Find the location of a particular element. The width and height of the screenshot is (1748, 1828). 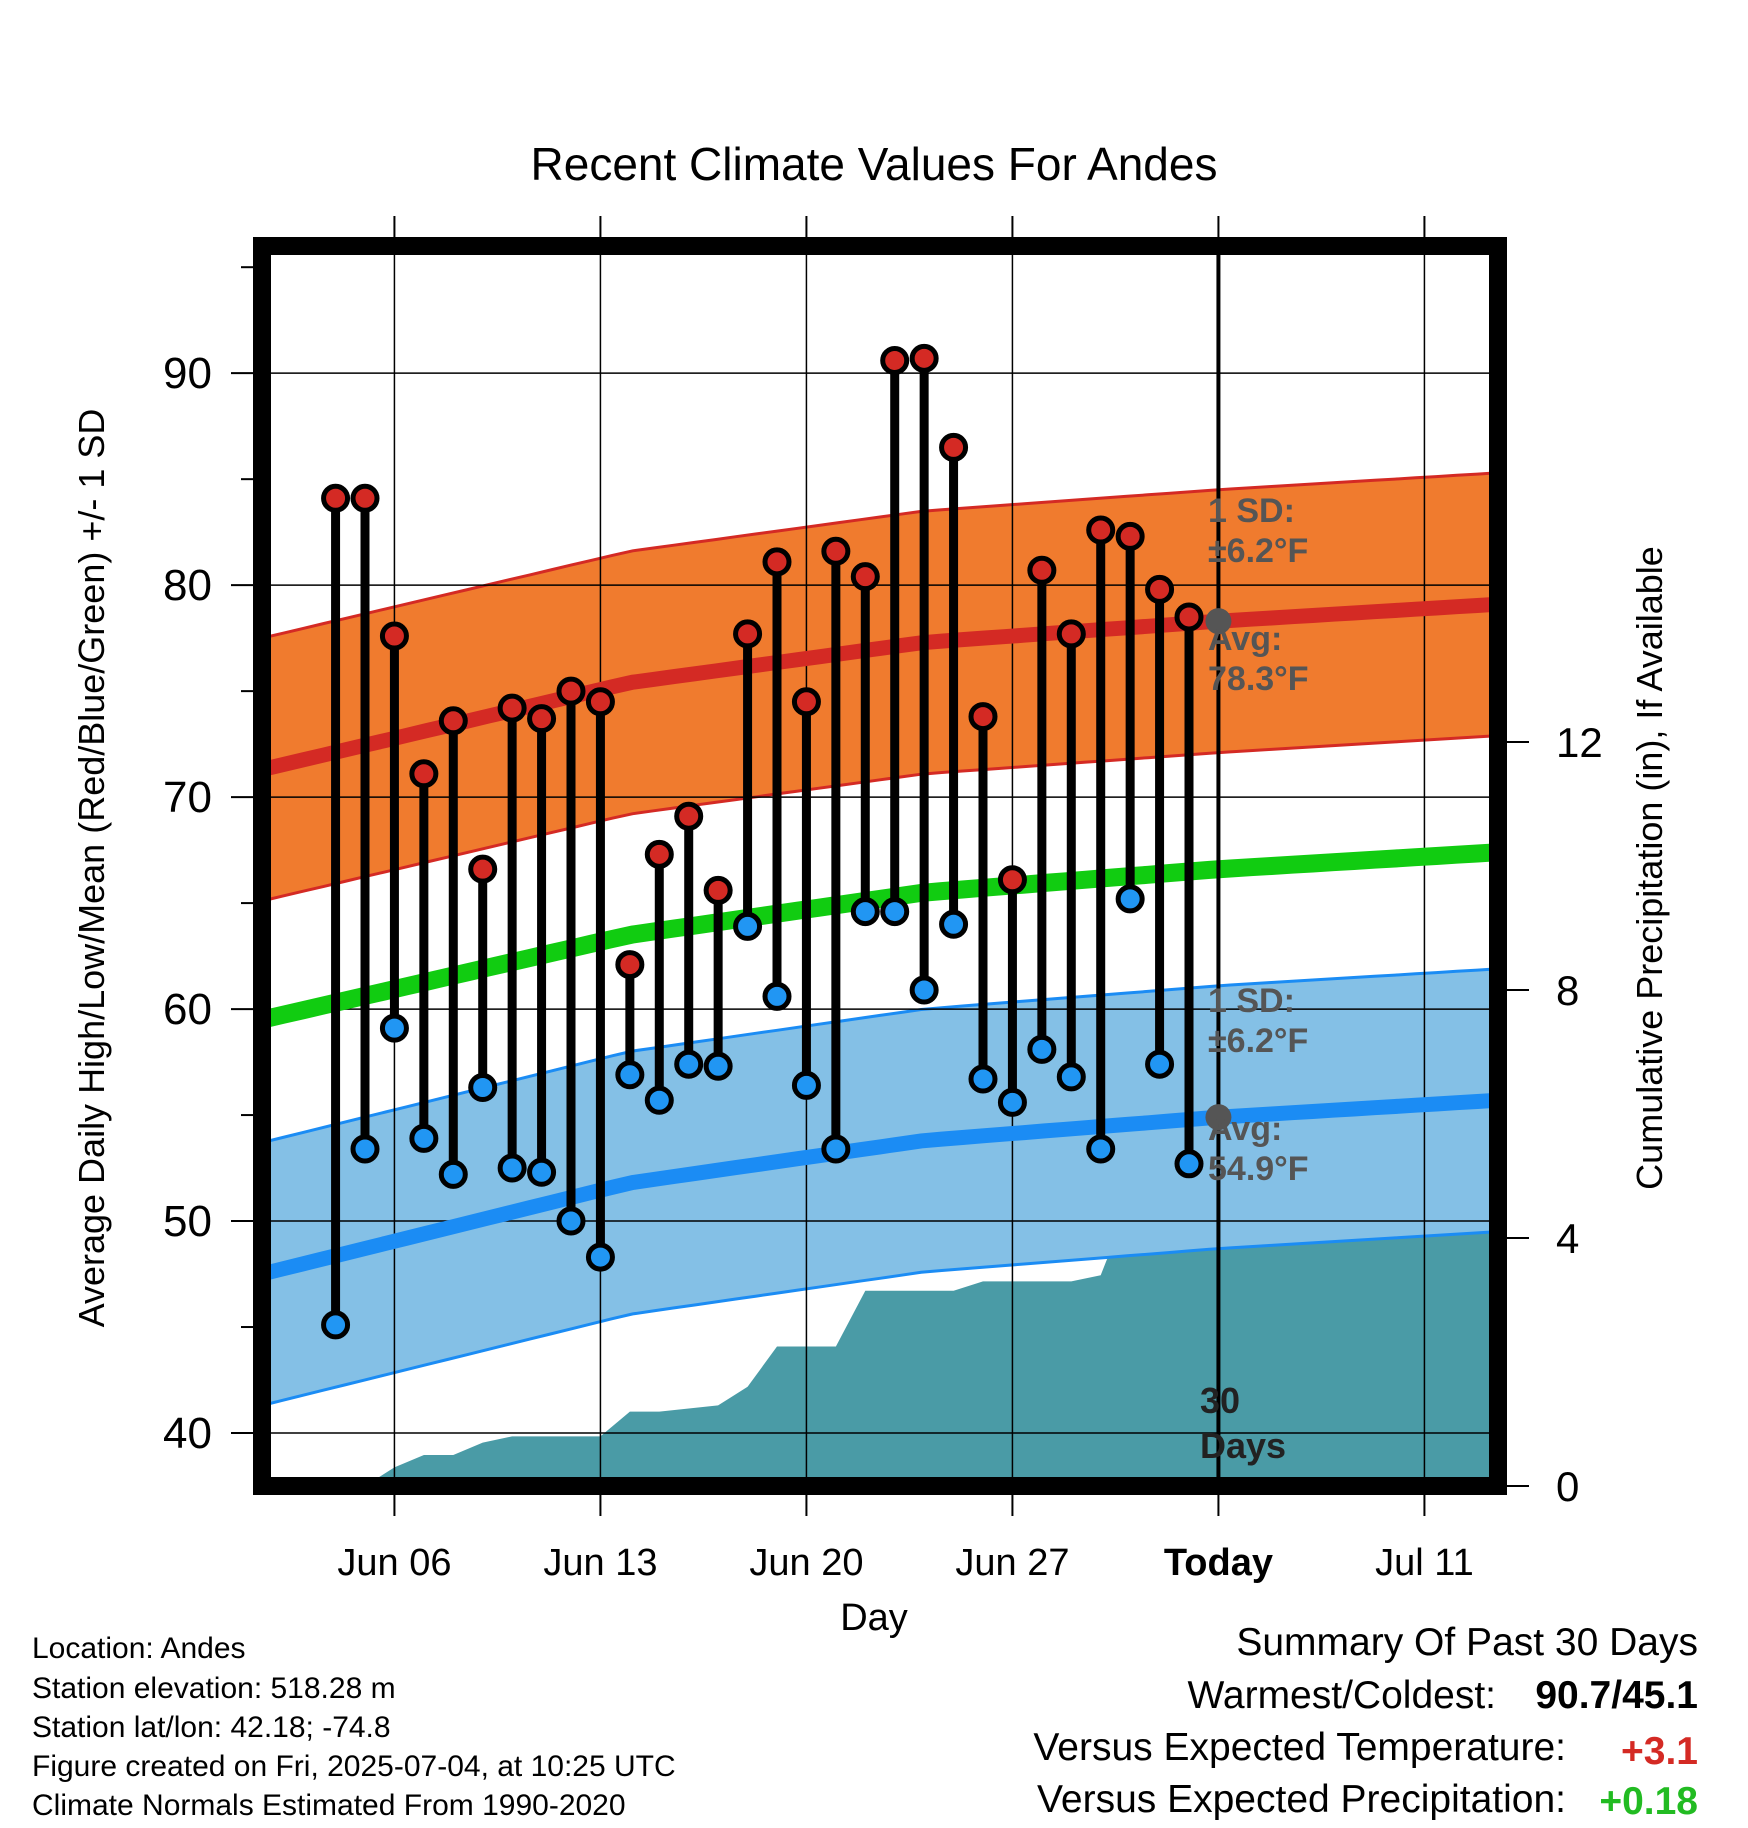

summary-heading: Summary Of Past 30 Days is located at coordinates (1467, 1642).